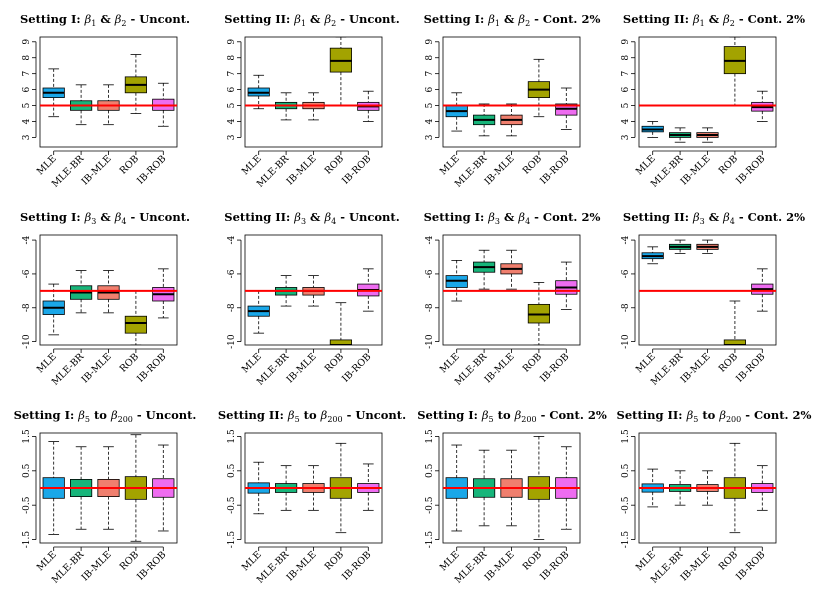 This screenshot has width=817, height=599. I want to click on title-part: 5, so click(297, 419).